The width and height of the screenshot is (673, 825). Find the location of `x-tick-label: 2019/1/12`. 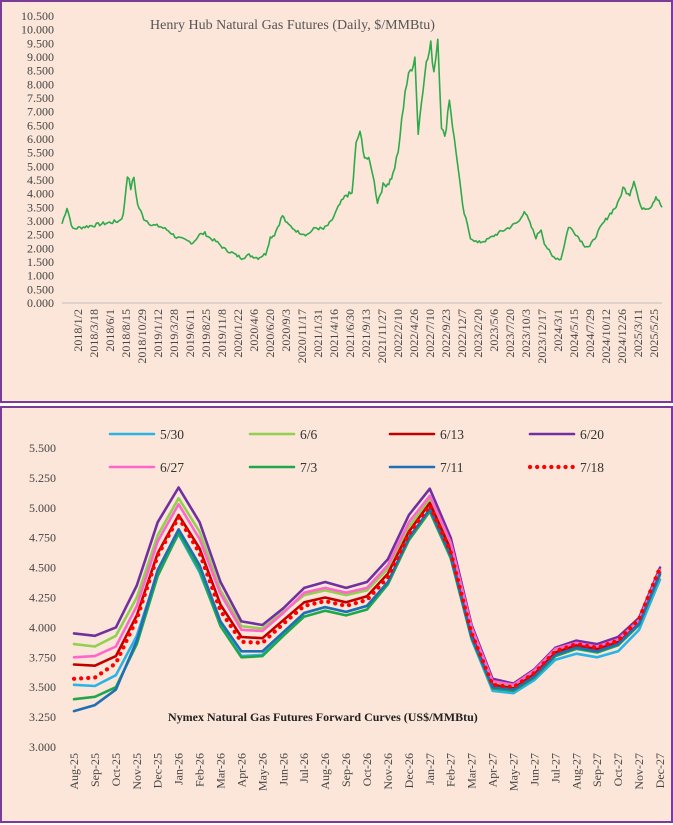

x-tick-label: 2019/1/12 is located at coordinates (158, 333).